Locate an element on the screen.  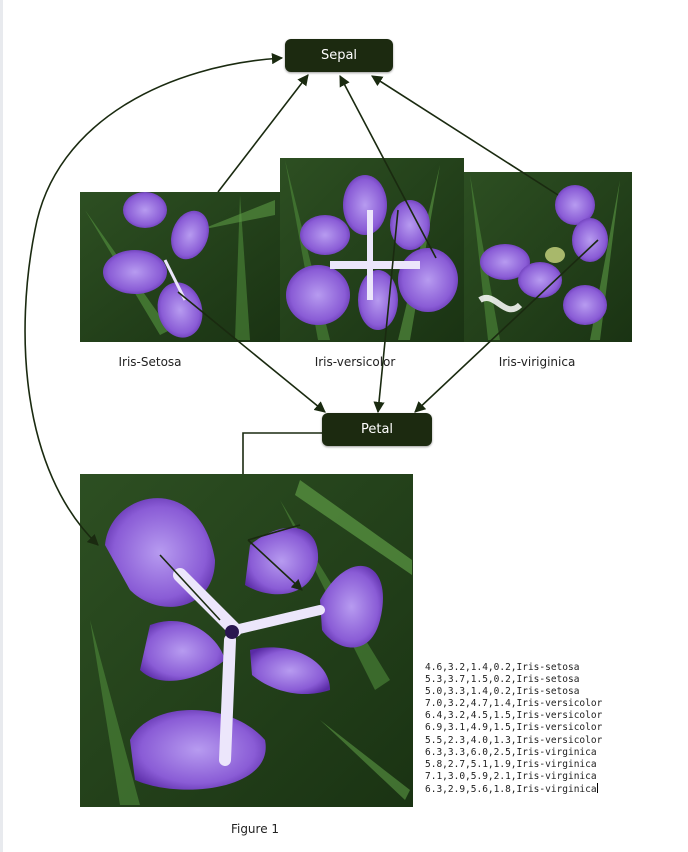
arrow-versicolor-to-petal is located at coordinates (386, 311).